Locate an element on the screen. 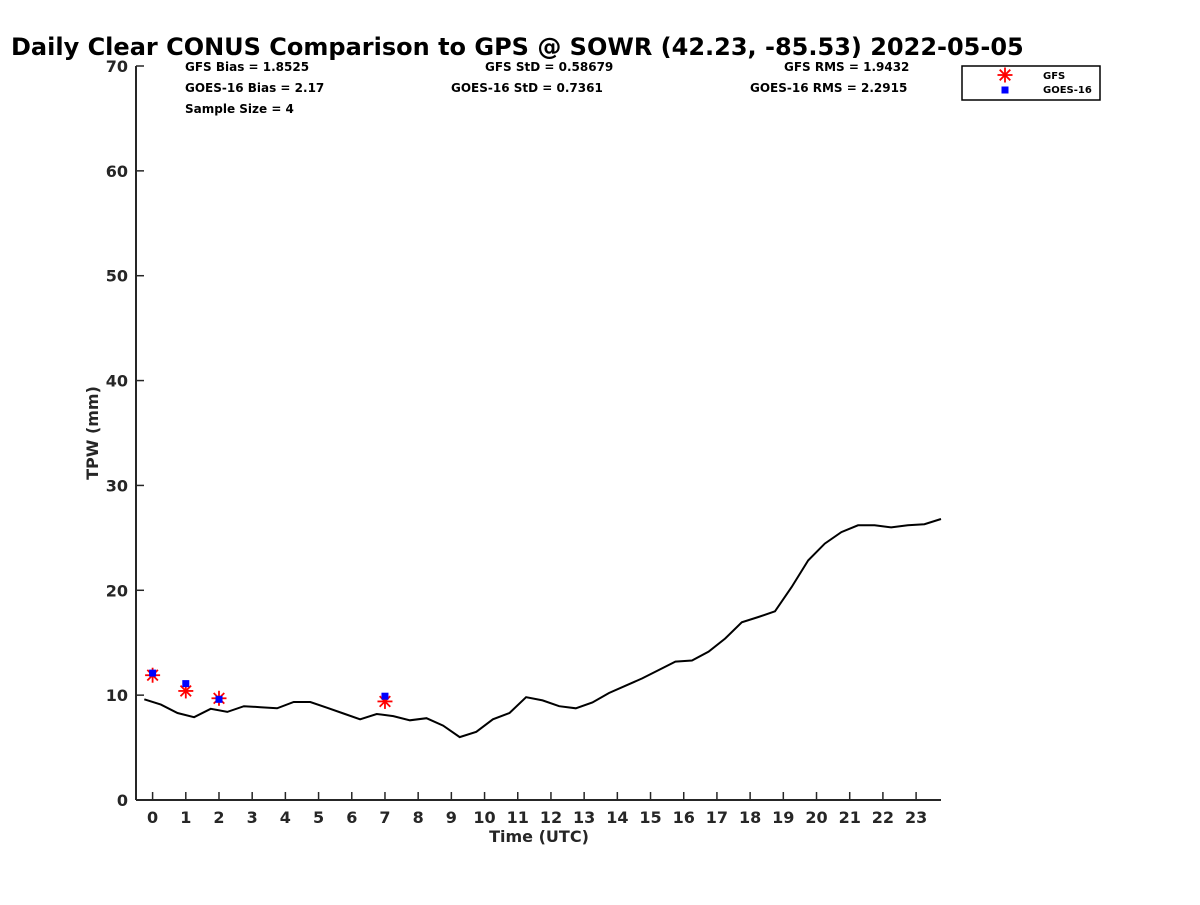 This screenshot has width=1200, height=905. goes-std-stat: GOES-16 StD = 0.7361 is located at coordinates (527, 88).